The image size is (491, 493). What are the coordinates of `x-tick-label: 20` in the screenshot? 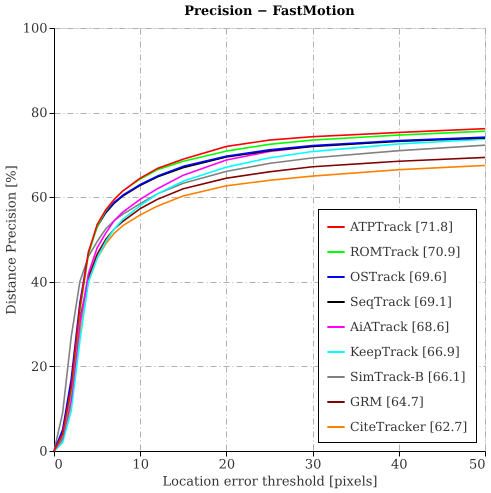 It's located at (227, 465).